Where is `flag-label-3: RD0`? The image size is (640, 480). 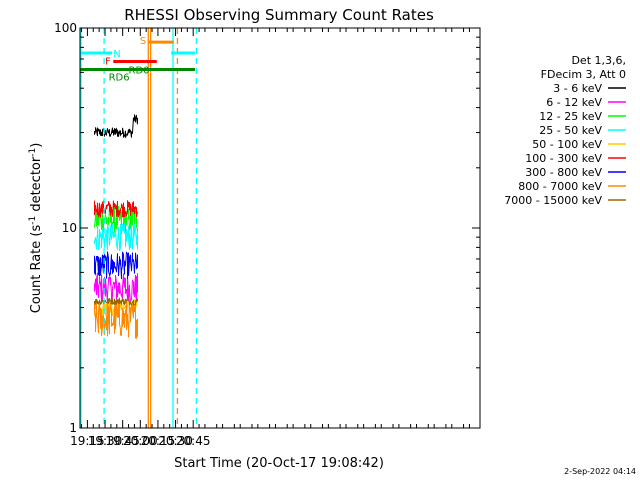
flag-label-3: RD0 is located at coordinates (139, 71).